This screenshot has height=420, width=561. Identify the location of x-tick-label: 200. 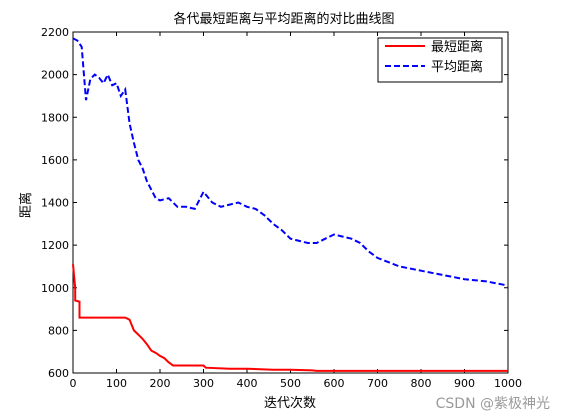
(160, 383).